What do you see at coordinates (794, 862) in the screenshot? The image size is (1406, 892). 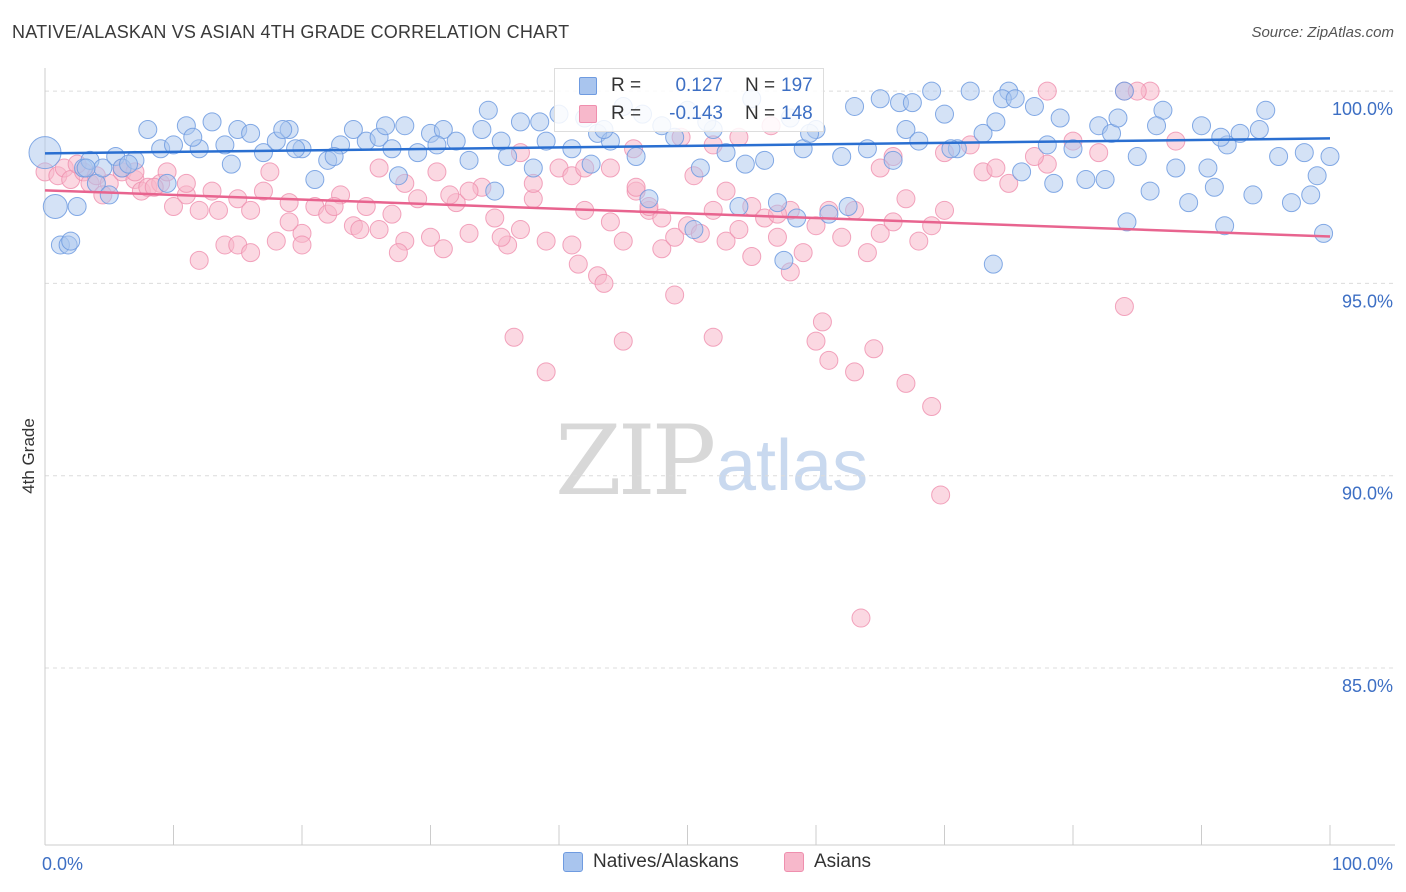 I see `asians-swatch` at bounding box center [794, 862].